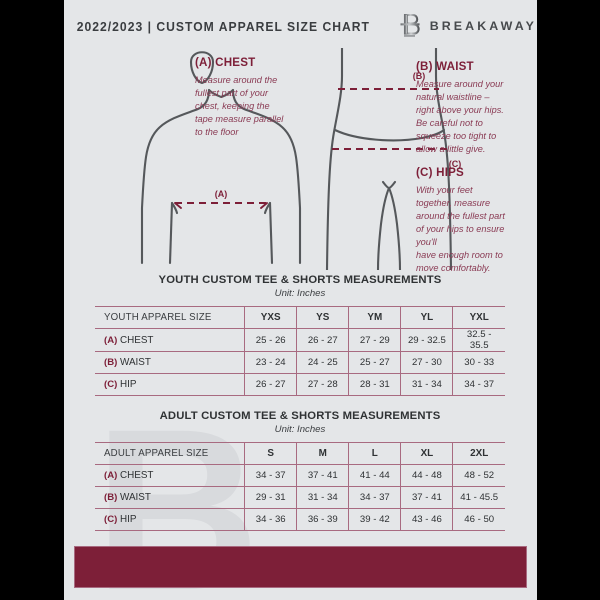 The image size is (600, 600). I want to click on cell-value: 27 - 28, so click(323, 384).